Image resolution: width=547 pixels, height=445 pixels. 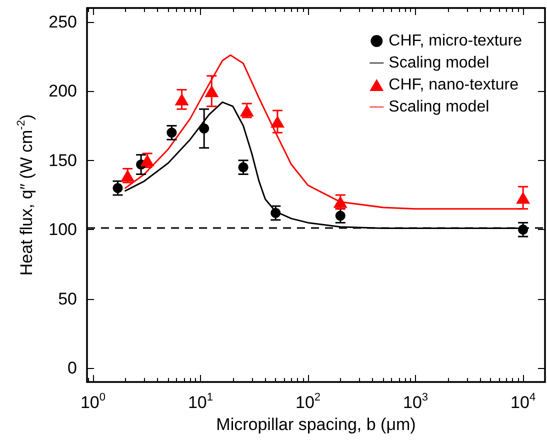 I want to click on legend-label: CHF, nano-texture, so click(x=453, y=85).